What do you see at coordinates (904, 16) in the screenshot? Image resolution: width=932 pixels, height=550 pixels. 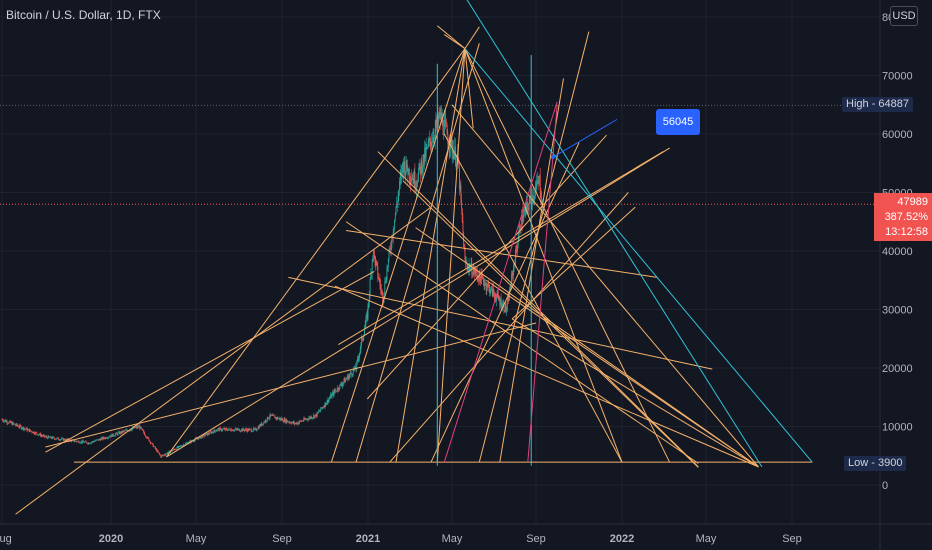 I see `currency-button: USD` at bounding box center [904, 16].